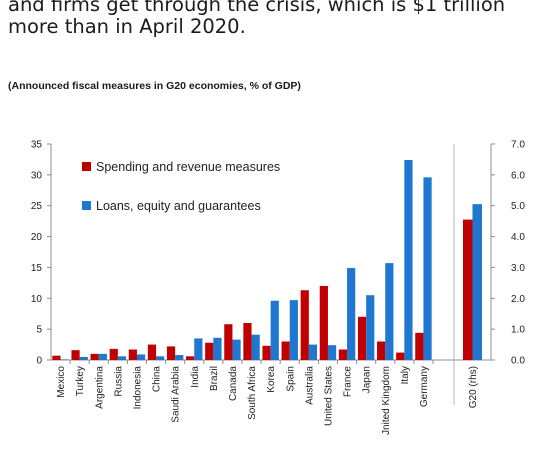 This screenshot has height=450, width=542. Describe the element at coordinates (518, 330) in the screenshot. I see `y2-tick-label: 1.0` at that location.